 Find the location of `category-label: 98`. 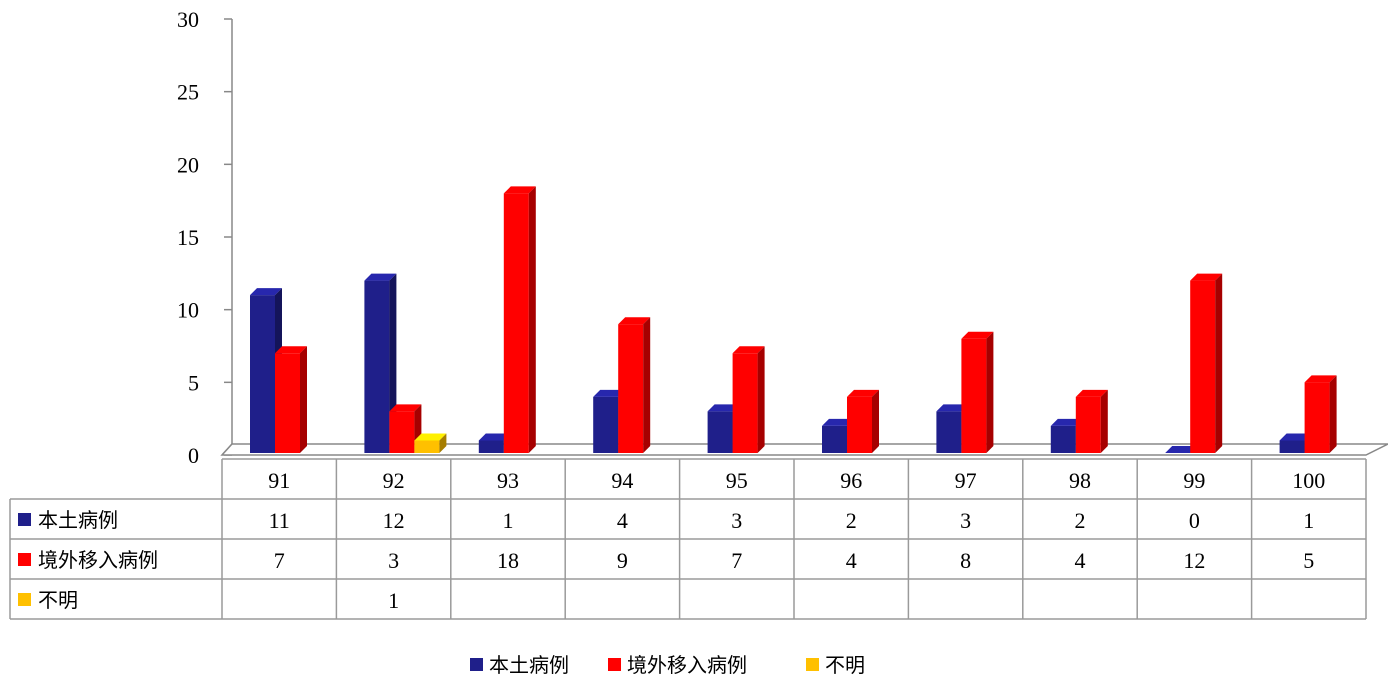

category-label: 98 is located at coordinates (1080, 480).